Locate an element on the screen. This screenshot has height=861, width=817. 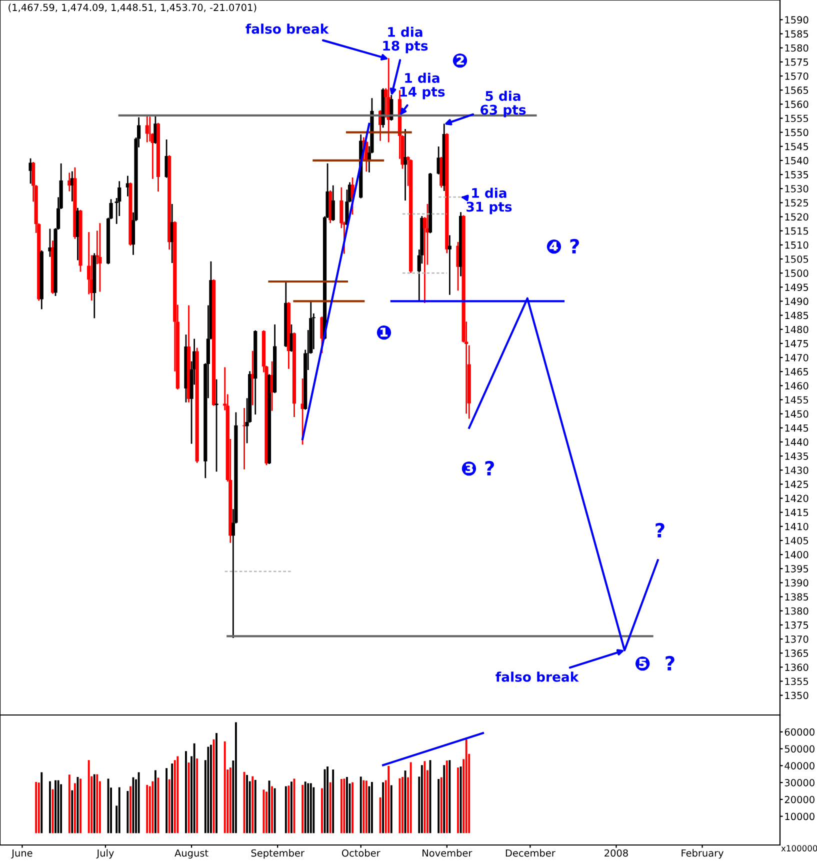
annotation: 1 dia 14 pts is located at coordinates (422, 86).